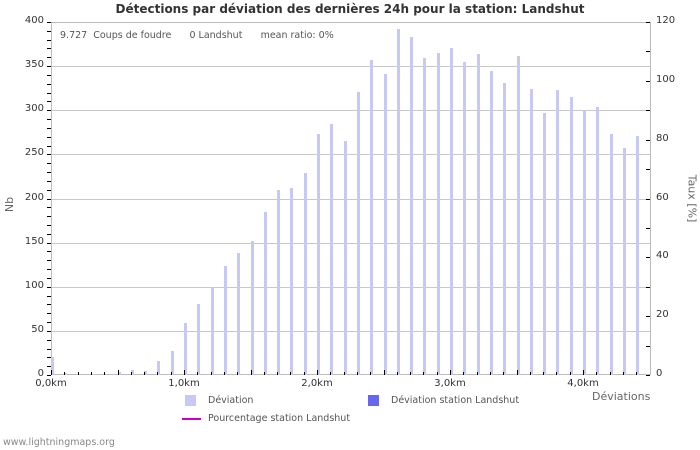 The image size is (700, 450). I want to click on y-right-tick-label: 80, so click(662, 138).